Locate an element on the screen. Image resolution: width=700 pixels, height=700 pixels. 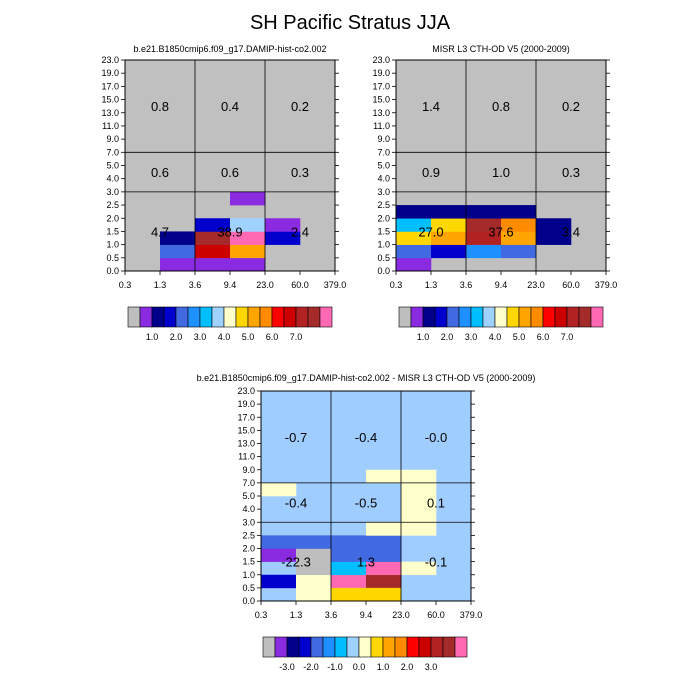
colorbar-label: 3.0 is located at coordinates (200, 337).